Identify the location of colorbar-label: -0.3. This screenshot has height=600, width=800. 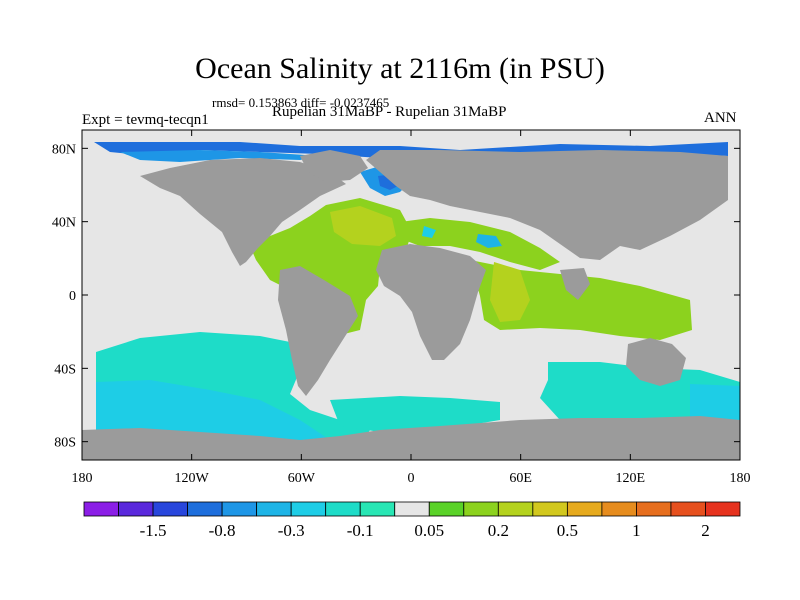
(291, 530).